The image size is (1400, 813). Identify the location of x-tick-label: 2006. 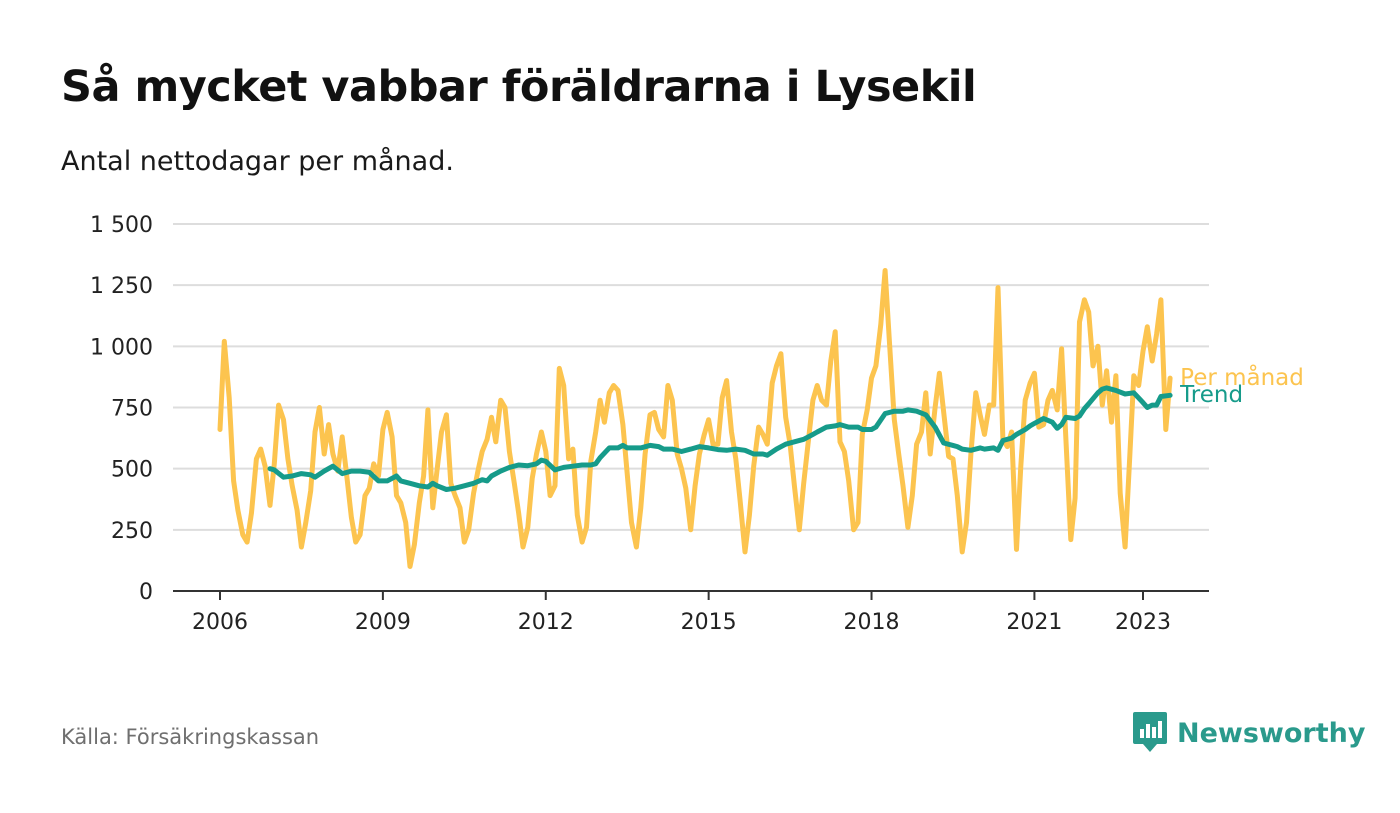
(220, 622).